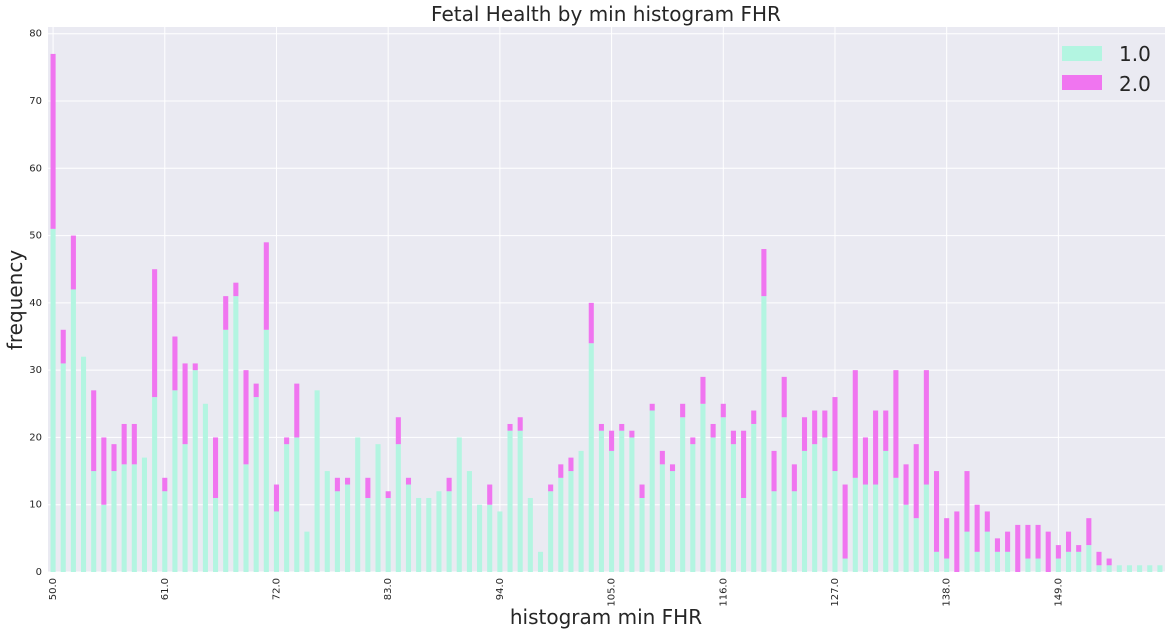 The width and height of the screenshot is (1171, 634). What do you see at coordinates (500, 589) in the screenshot?
I see `x-tick-label: 94.0` at bounding box center [500, 589].